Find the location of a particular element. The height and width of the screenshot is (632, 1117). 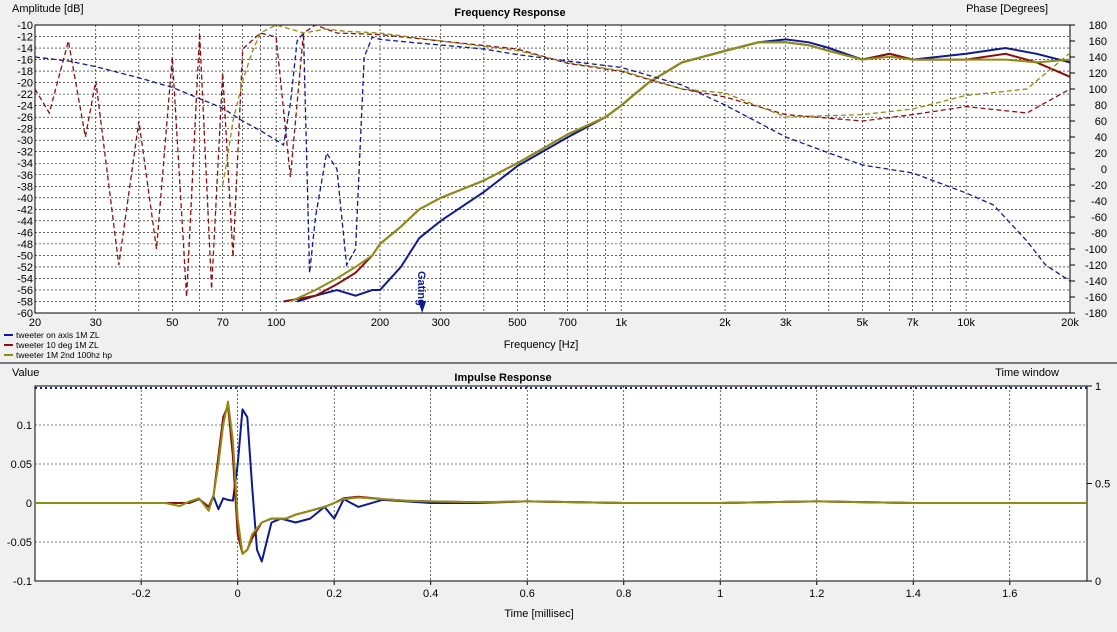

y-tick-label-right: -80 is located at coordinates (1099, 234).